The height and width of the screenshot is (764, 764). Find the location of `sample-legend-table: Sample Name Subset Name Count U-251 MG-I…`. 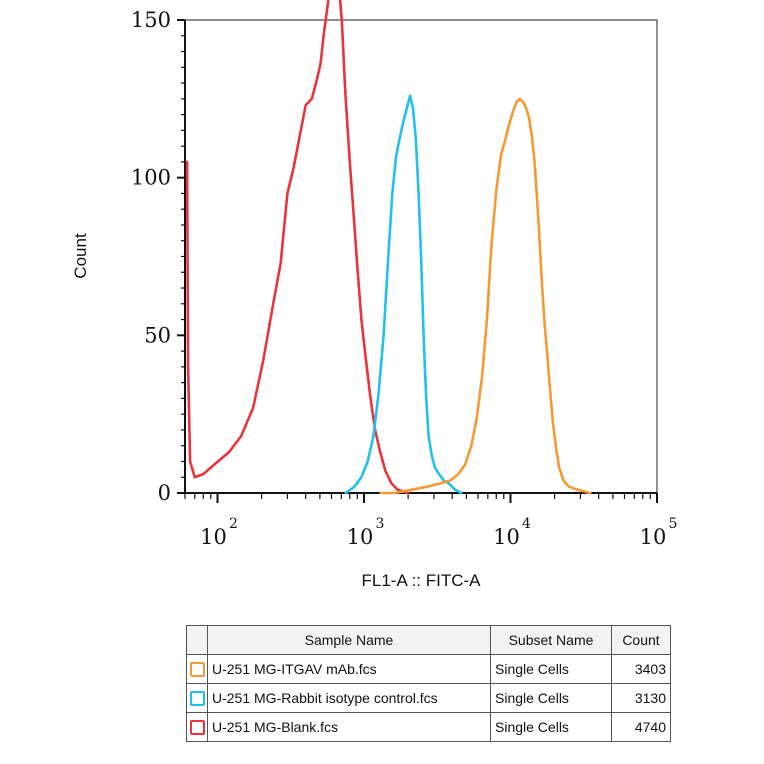

sample-legend-table: Sample Name Subset Name Count U-251 MG-I… is located at coordinates (428, 683).